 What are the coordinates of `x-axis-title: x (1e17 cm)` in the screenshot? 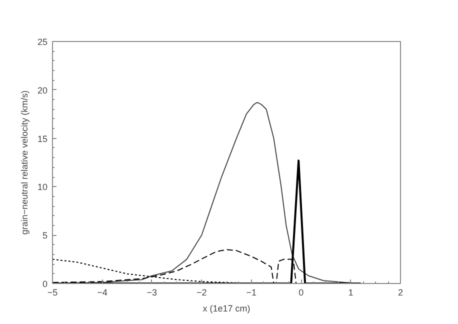 It's located at (226, 309).